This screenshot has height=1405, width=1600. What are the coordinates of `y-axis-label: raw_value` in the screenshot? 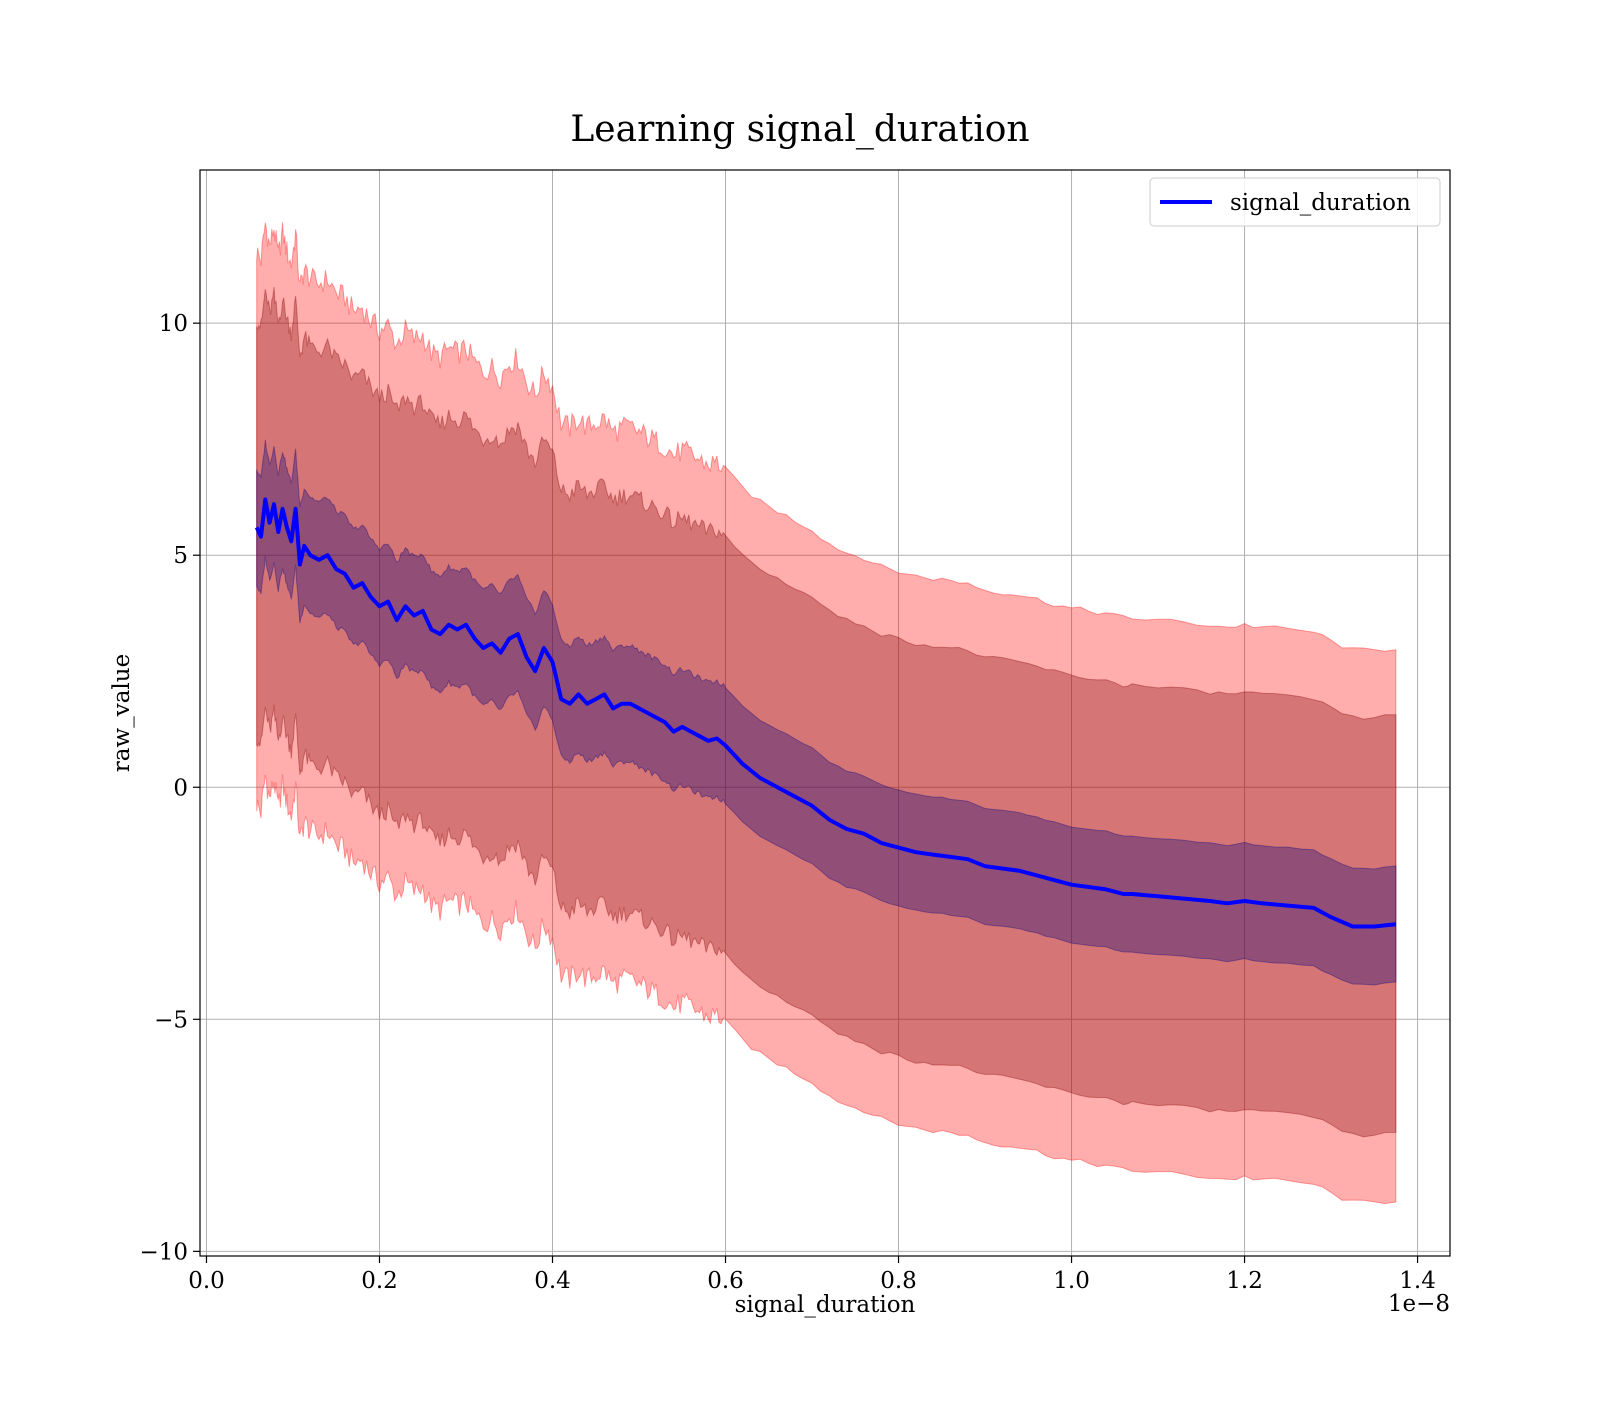 It's located at (122, 713).